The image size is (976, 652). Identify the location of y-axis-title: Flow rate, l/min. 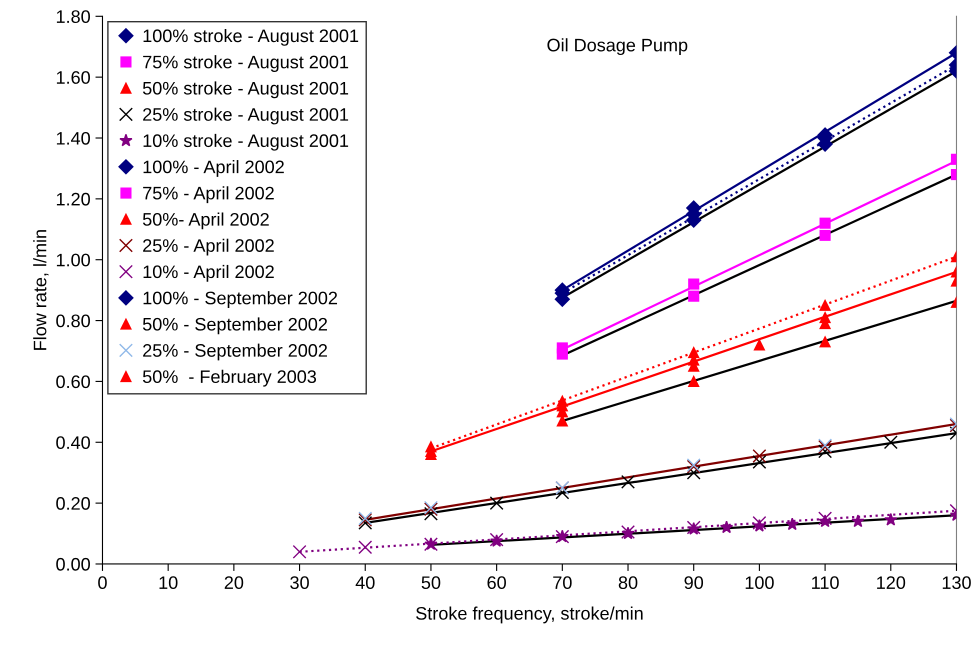
(41, 290).